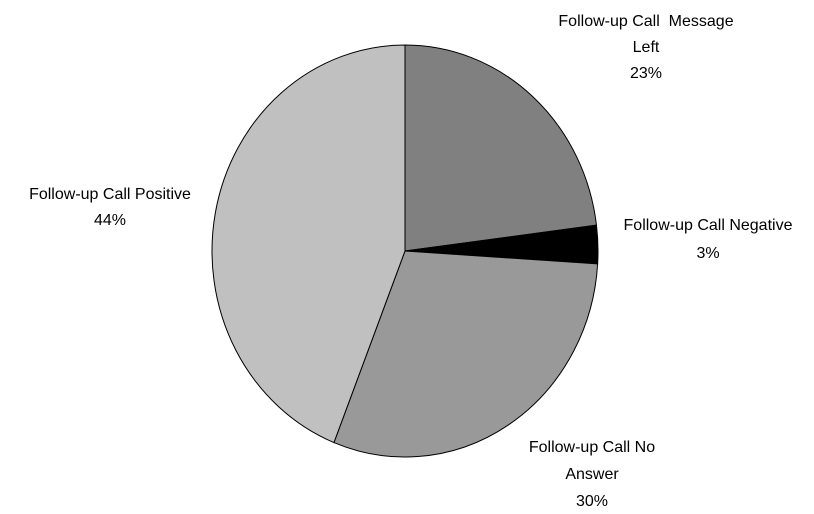 This screenshot has height=514, width=814. Describe the element at coordinates (646, 47) in the screenshot. I see `slice-1-label-line: Left` at that location.